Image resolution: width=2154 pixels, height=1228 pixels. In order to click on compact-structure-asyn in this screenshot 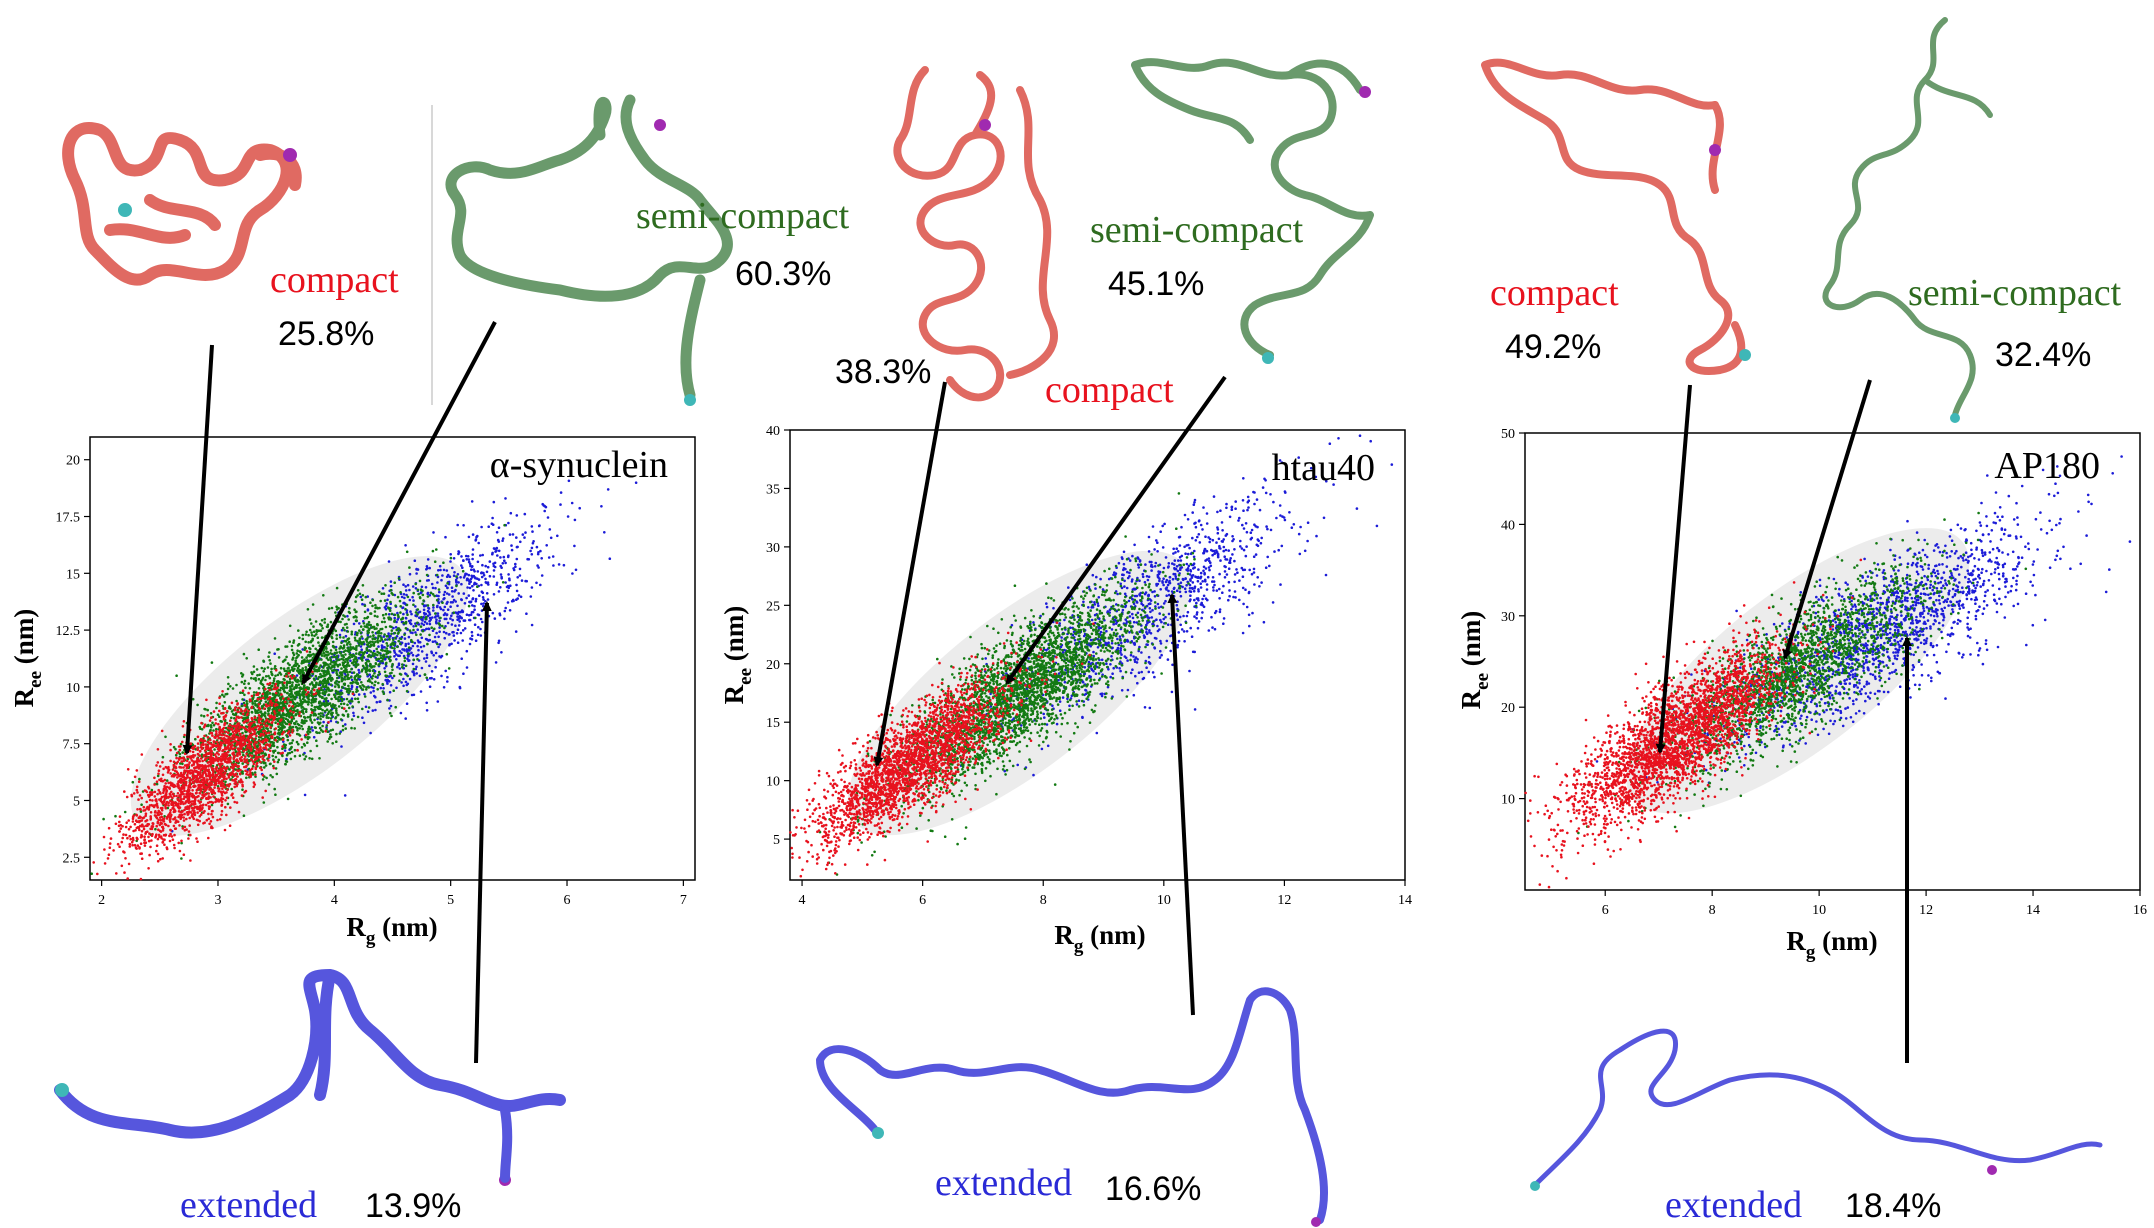, I will do `click(182, 204)`.